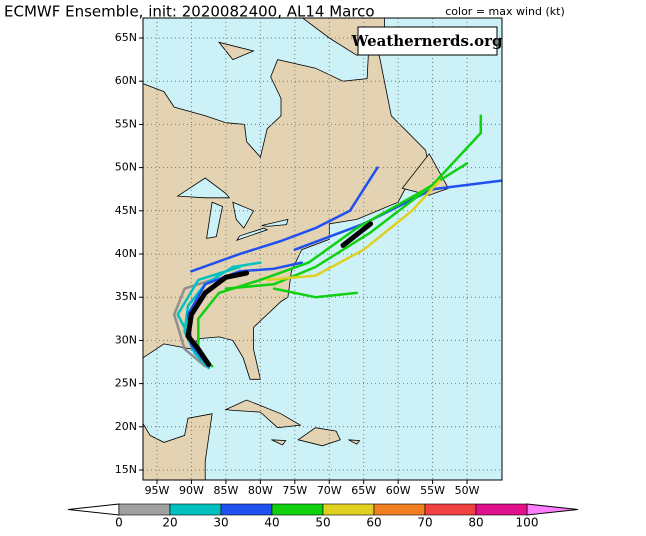 This screenshot has height=536, width=646. What do you see at coordinates (191, 490) in the screenshot?
I see `lon-label: 90W` at bounding box center [191, 490].